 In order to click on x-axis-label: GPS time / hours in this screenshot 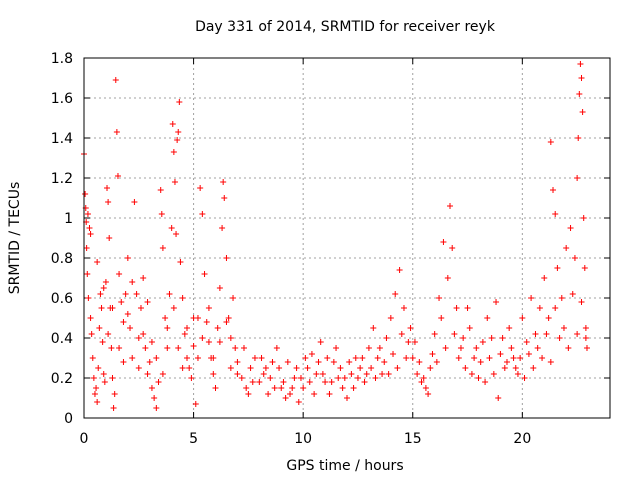, I will do `click(344, 466)`.